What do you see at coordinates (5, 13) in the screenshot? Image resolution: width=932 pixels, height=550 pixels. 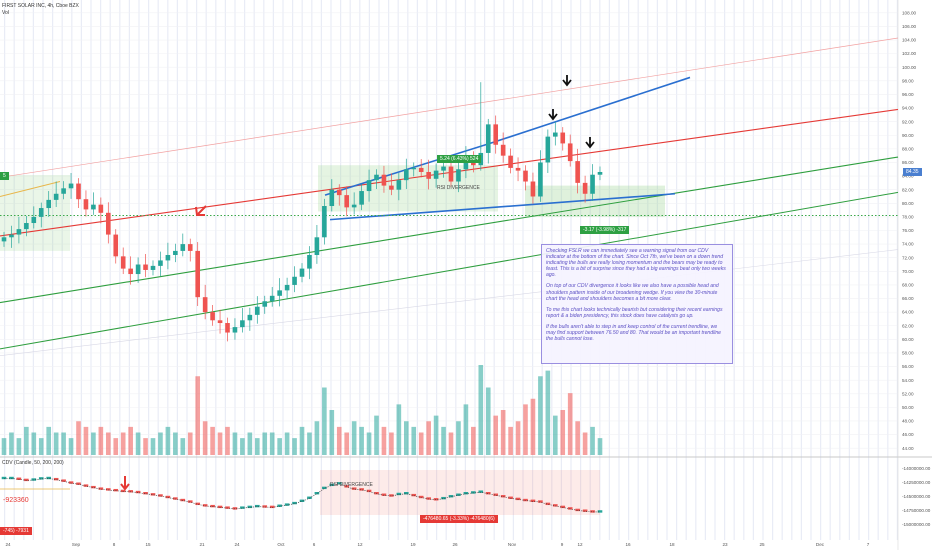 I see `volume-legend: Vol` at bounding box center [5, 13].